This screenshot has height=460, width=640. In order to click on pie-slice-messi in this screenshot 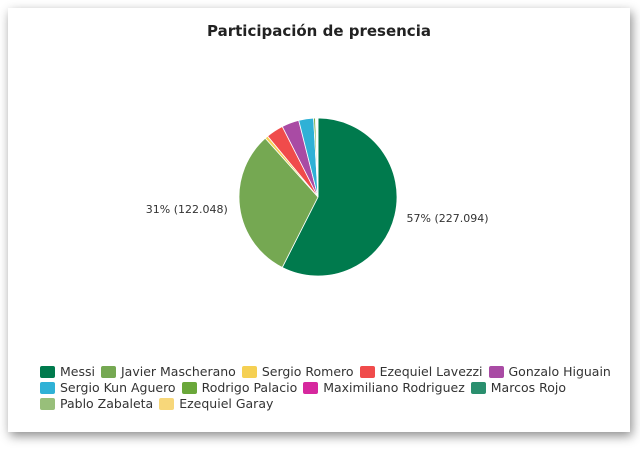, I will do `click(339, 197)`.